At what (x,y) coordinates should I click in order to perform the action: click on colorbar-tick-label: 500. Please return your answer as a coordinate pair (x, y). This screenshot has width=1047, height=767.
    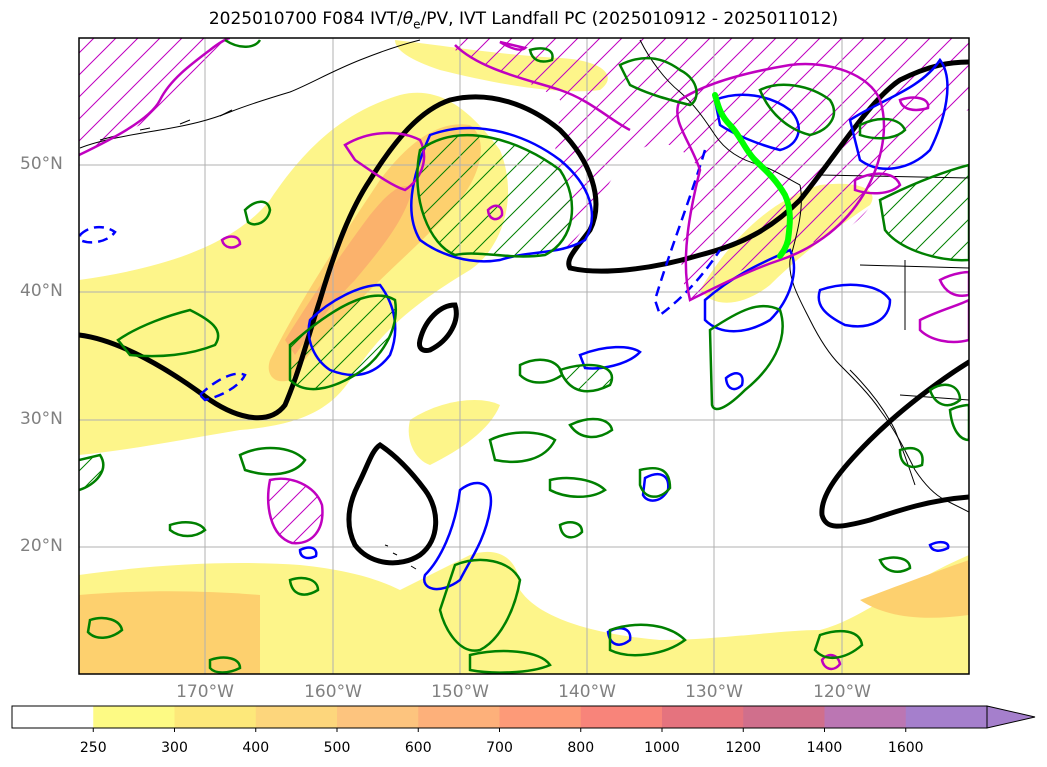
    Looking at the image, I should click on (337, 748).